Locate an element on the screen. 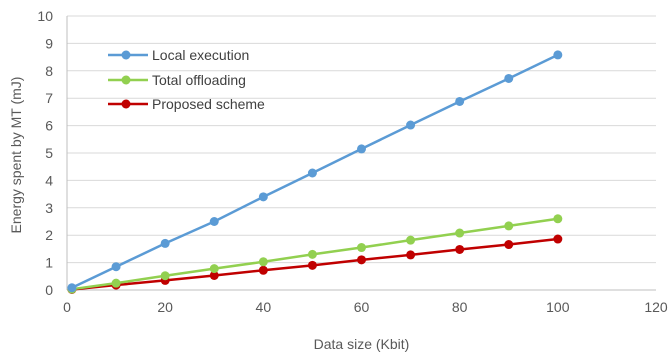  legend-label-proposed-scheme: Proposed scheme is located at coordinates (208, 104).